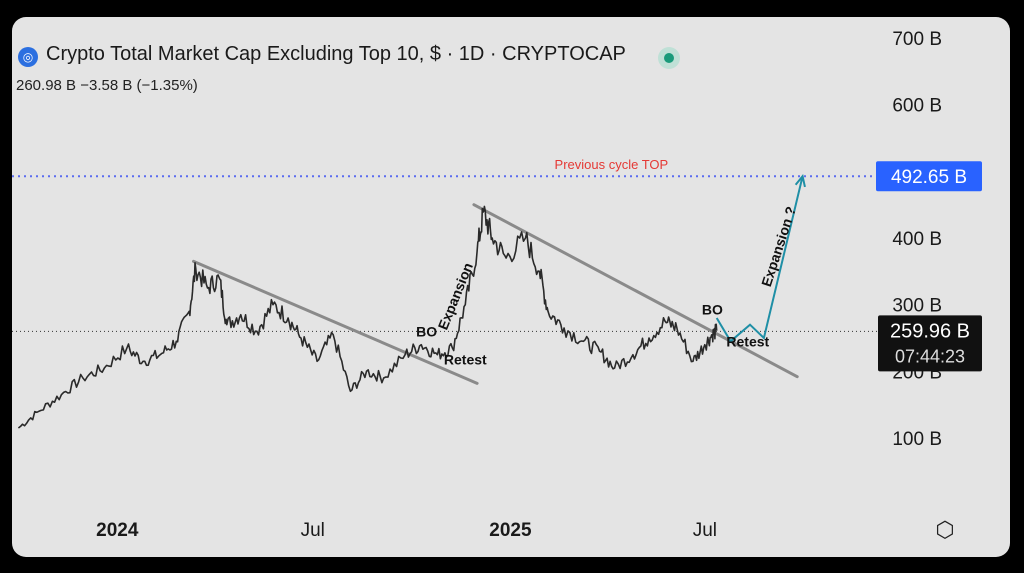 This screenshot has height=573, width=1024. Describe the element at coordinates (917, 239) in the screenshot. I see `y-tick-label-2: 400 B` at that location.